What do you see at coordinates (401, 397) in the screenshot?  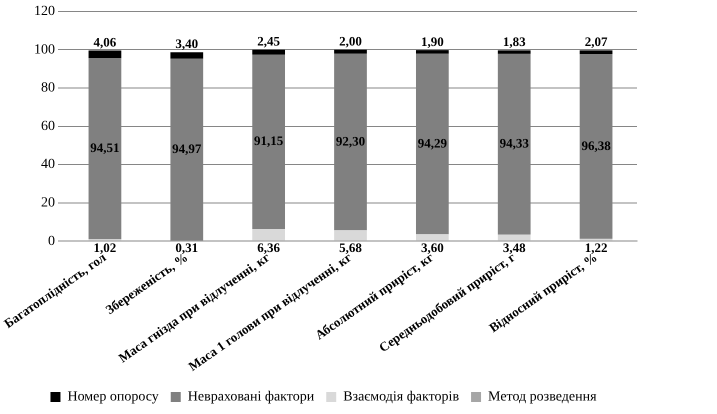 I see `legend-label: Взаємодія факторів` at bounding box center [401, 397].